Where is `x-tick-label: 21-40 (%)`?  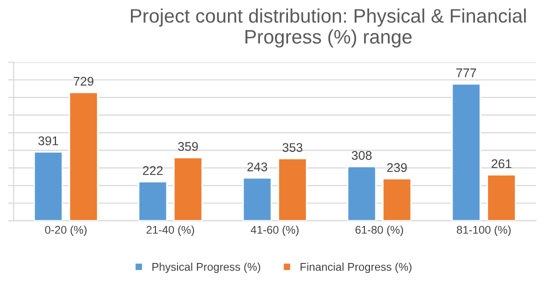 x-tick-label: 21-40 (%) is located at coordinates (170, 231).